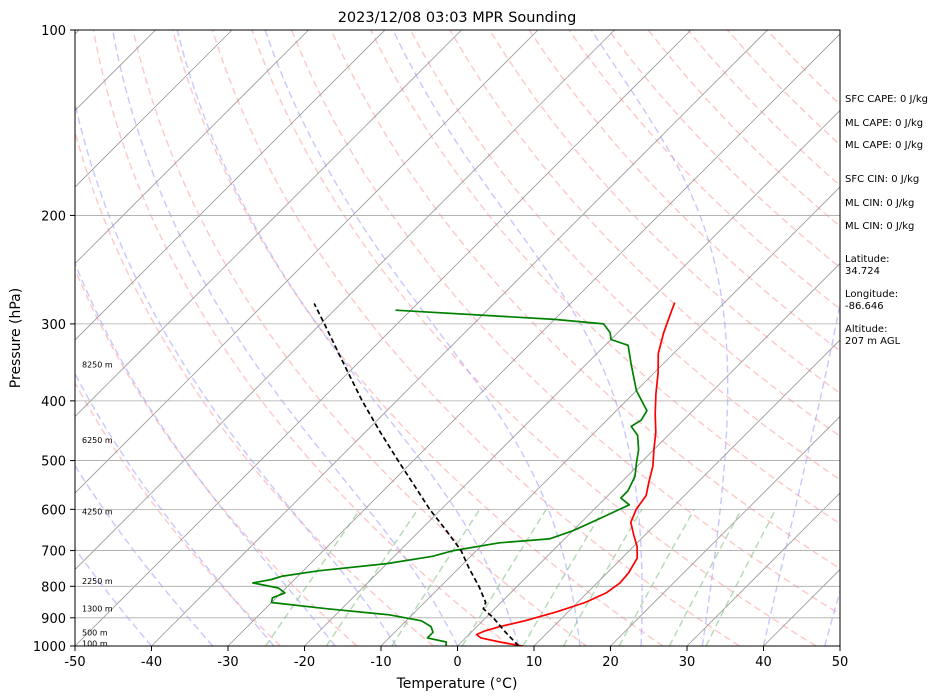 This screenshot has width=947, height=700. What do you see at coordinates (840, 662) in the screenshot?
I see `x-tick-label: 50` at bounding box center [840, 662].